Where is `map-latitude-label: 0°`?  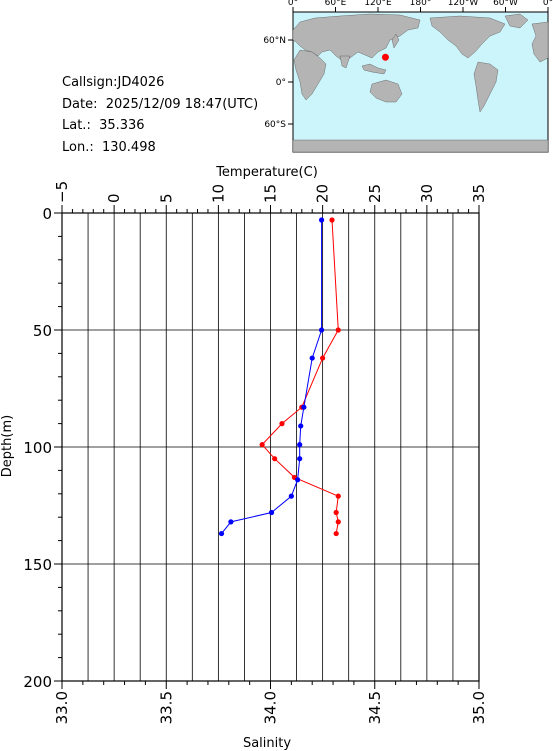 map-latitude-label: 0° is located at coordinates (281, 83).